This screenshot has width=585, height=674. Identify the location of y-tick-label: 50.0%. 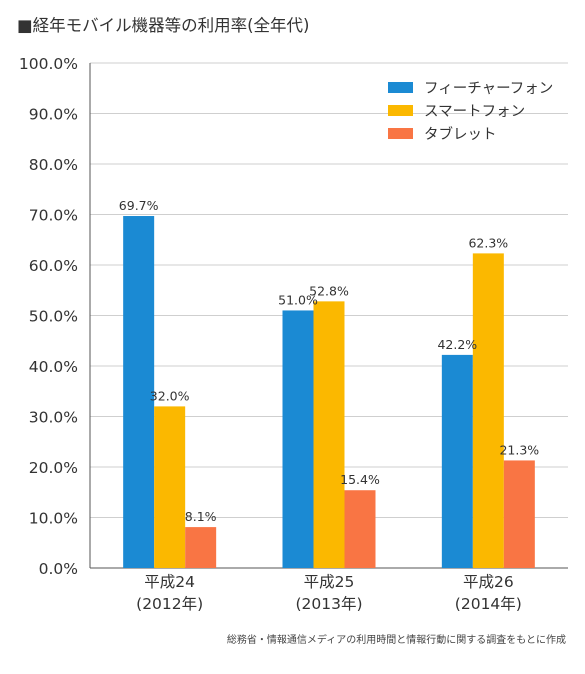
(53, 317).